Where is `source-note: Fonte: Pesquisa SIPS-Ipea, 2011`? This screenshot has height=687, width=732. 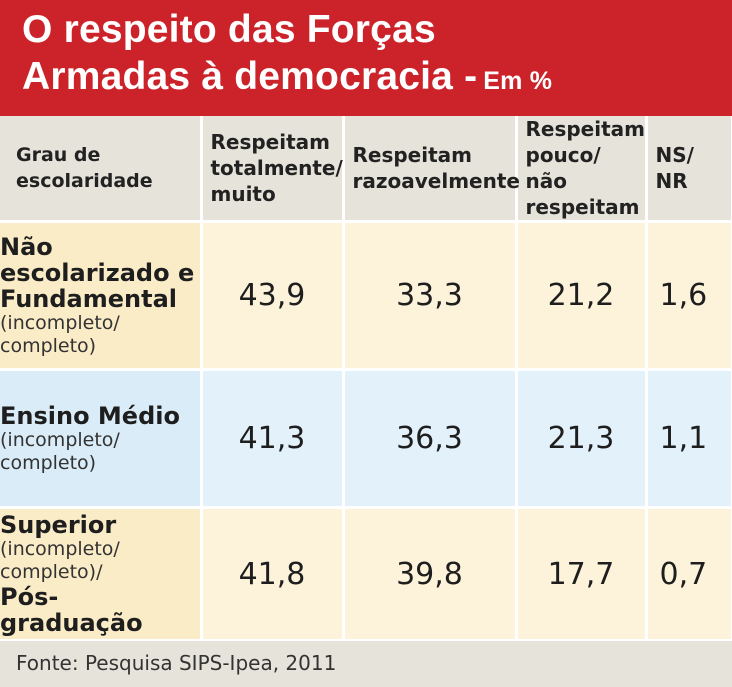
source-note: Fonte: Pesquisa SIPS-Ipea, 2011 is located at coordinates (366, 664).